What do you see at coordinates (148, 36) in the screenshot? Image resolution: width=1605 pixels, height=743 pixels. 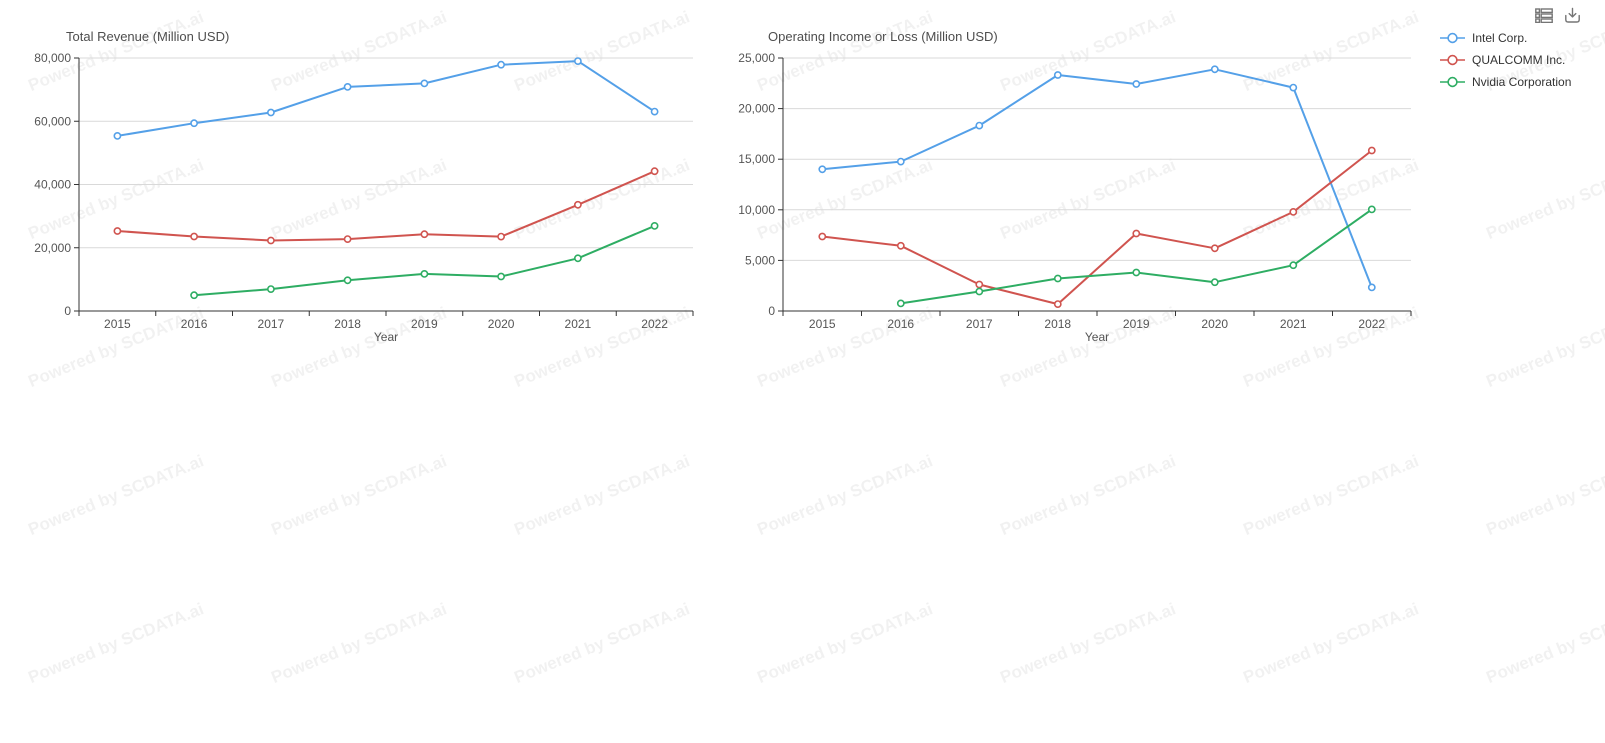 I see `total-revenue-chart-title: Total Revenue (Million USD)` at bounding box center [148, 36].